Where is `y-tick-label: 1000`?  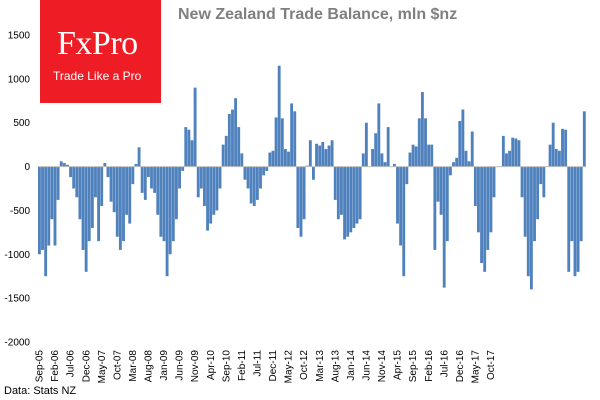 y-tick-label: 1000 is located at coordinates (19, 79).